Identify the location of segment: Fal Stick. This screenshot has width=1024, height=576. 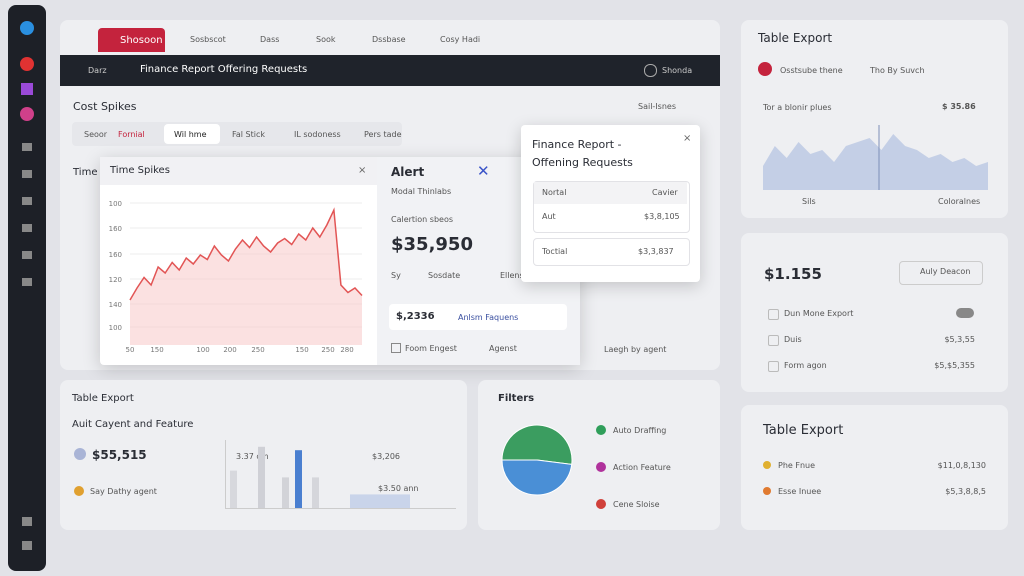
(249, 134).